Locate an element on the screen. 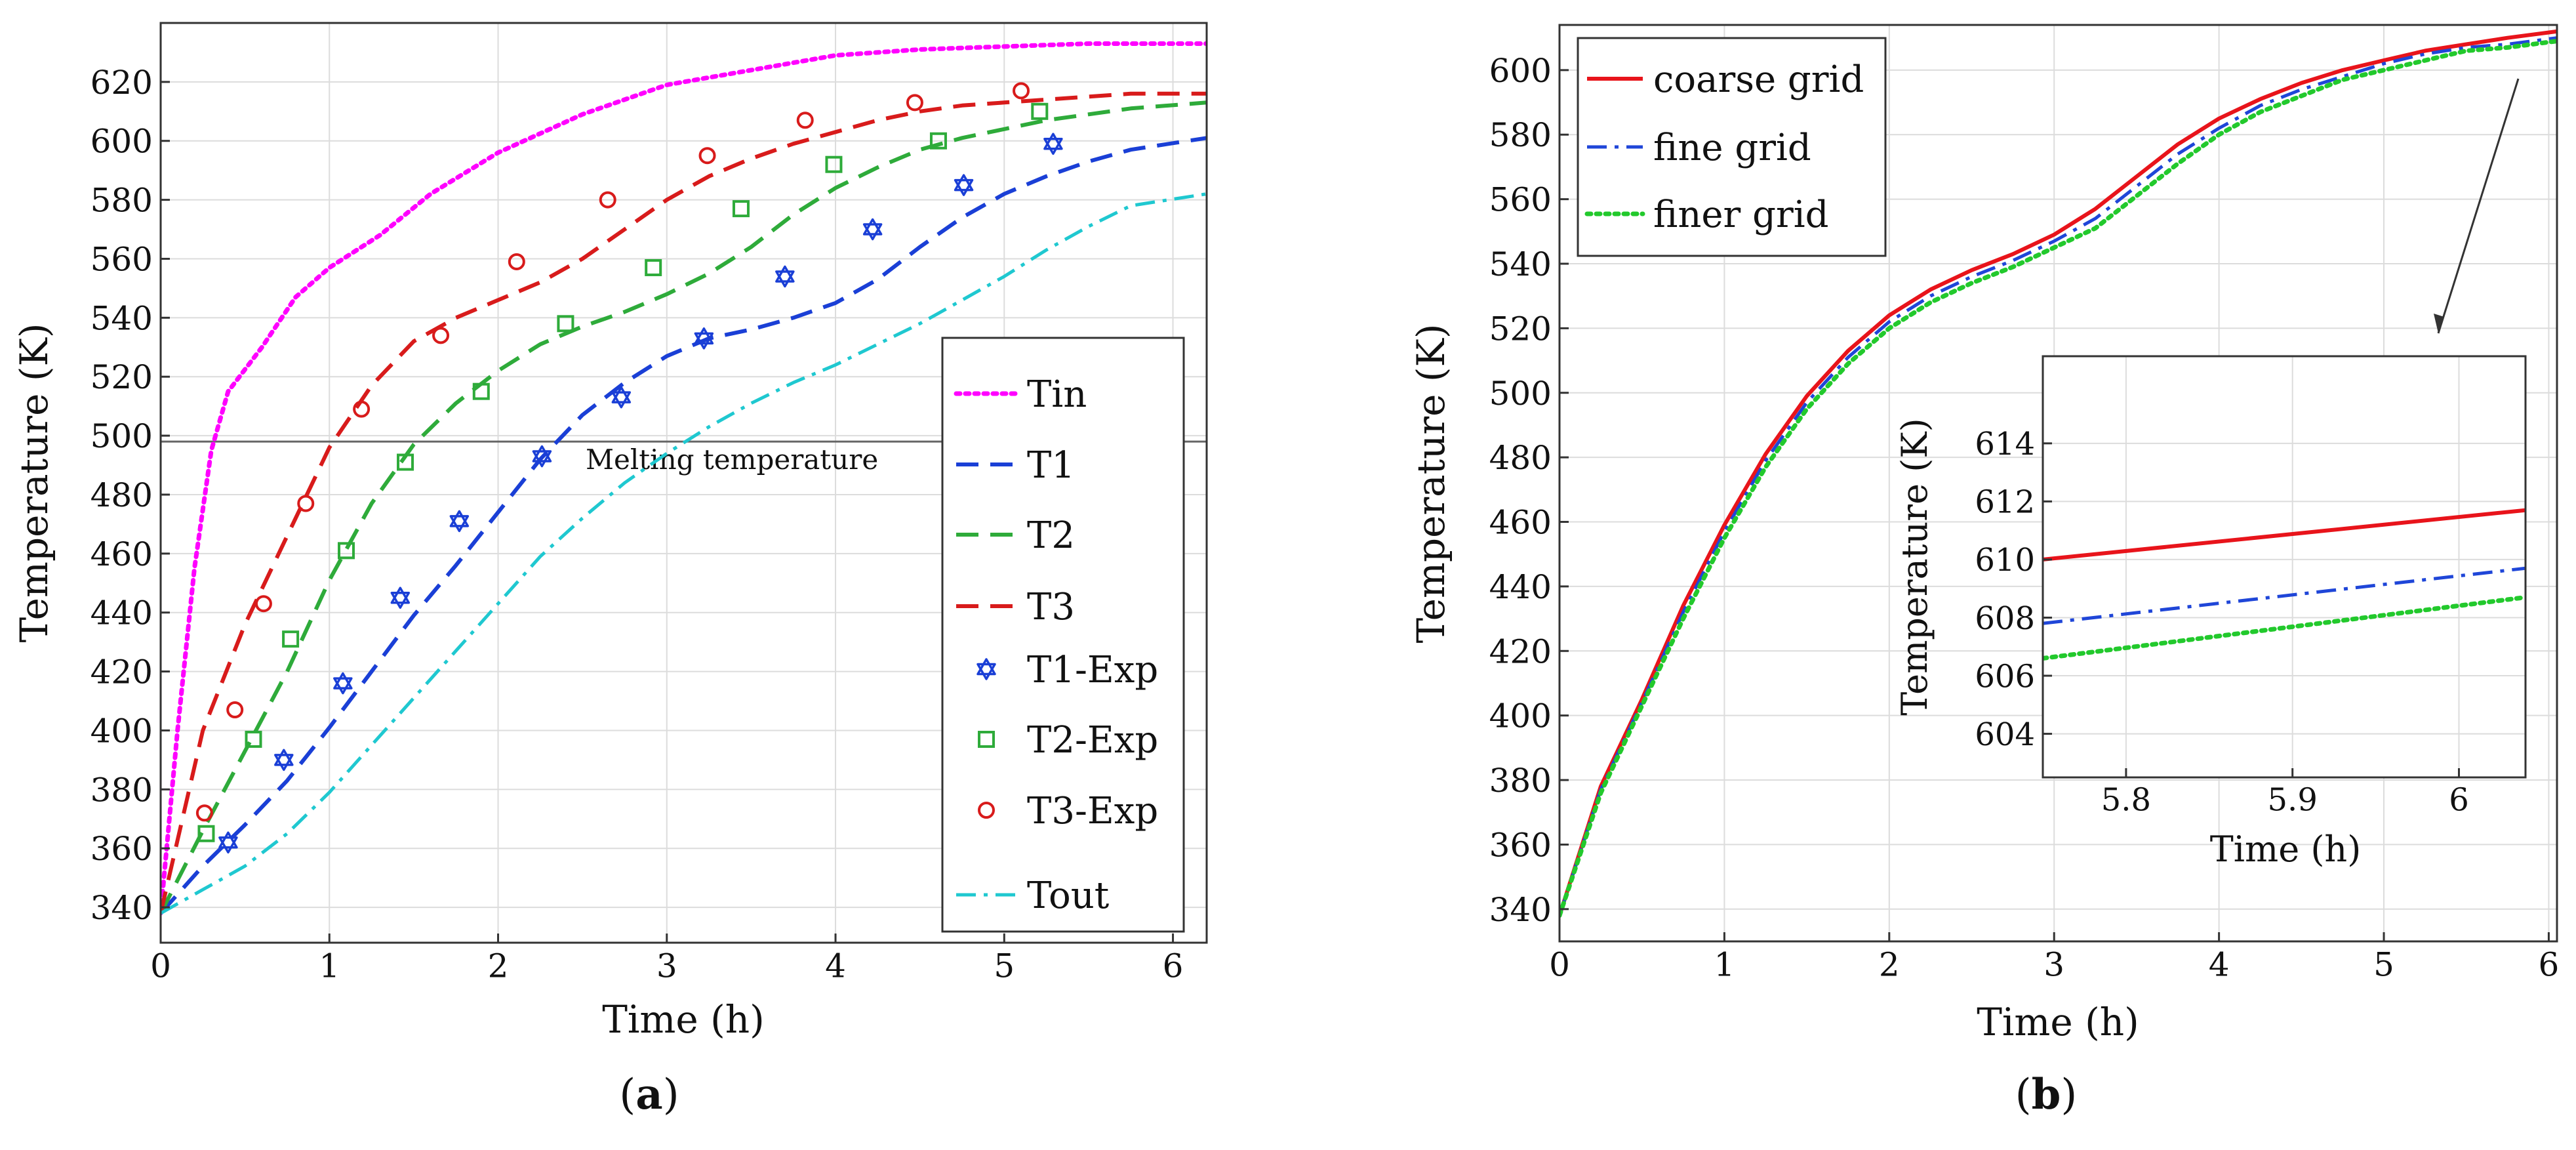  inset-axes-frame is located at coordinates (2284, 567).